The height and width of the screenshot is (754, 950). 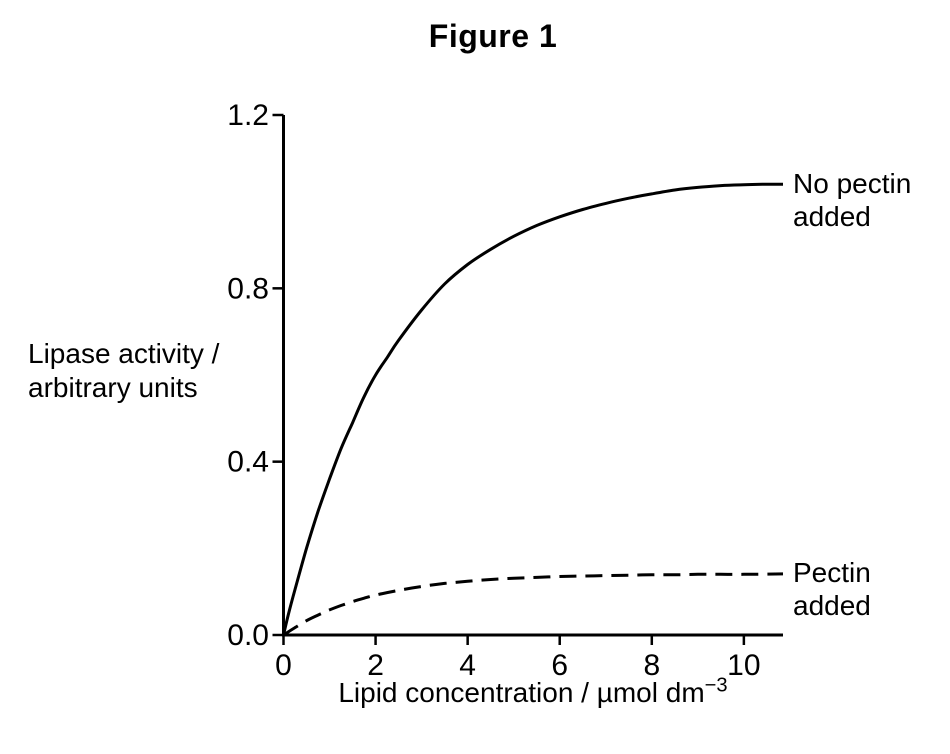 I want to click on series-label-pectin-line2: added, so click(x=832, y=605).